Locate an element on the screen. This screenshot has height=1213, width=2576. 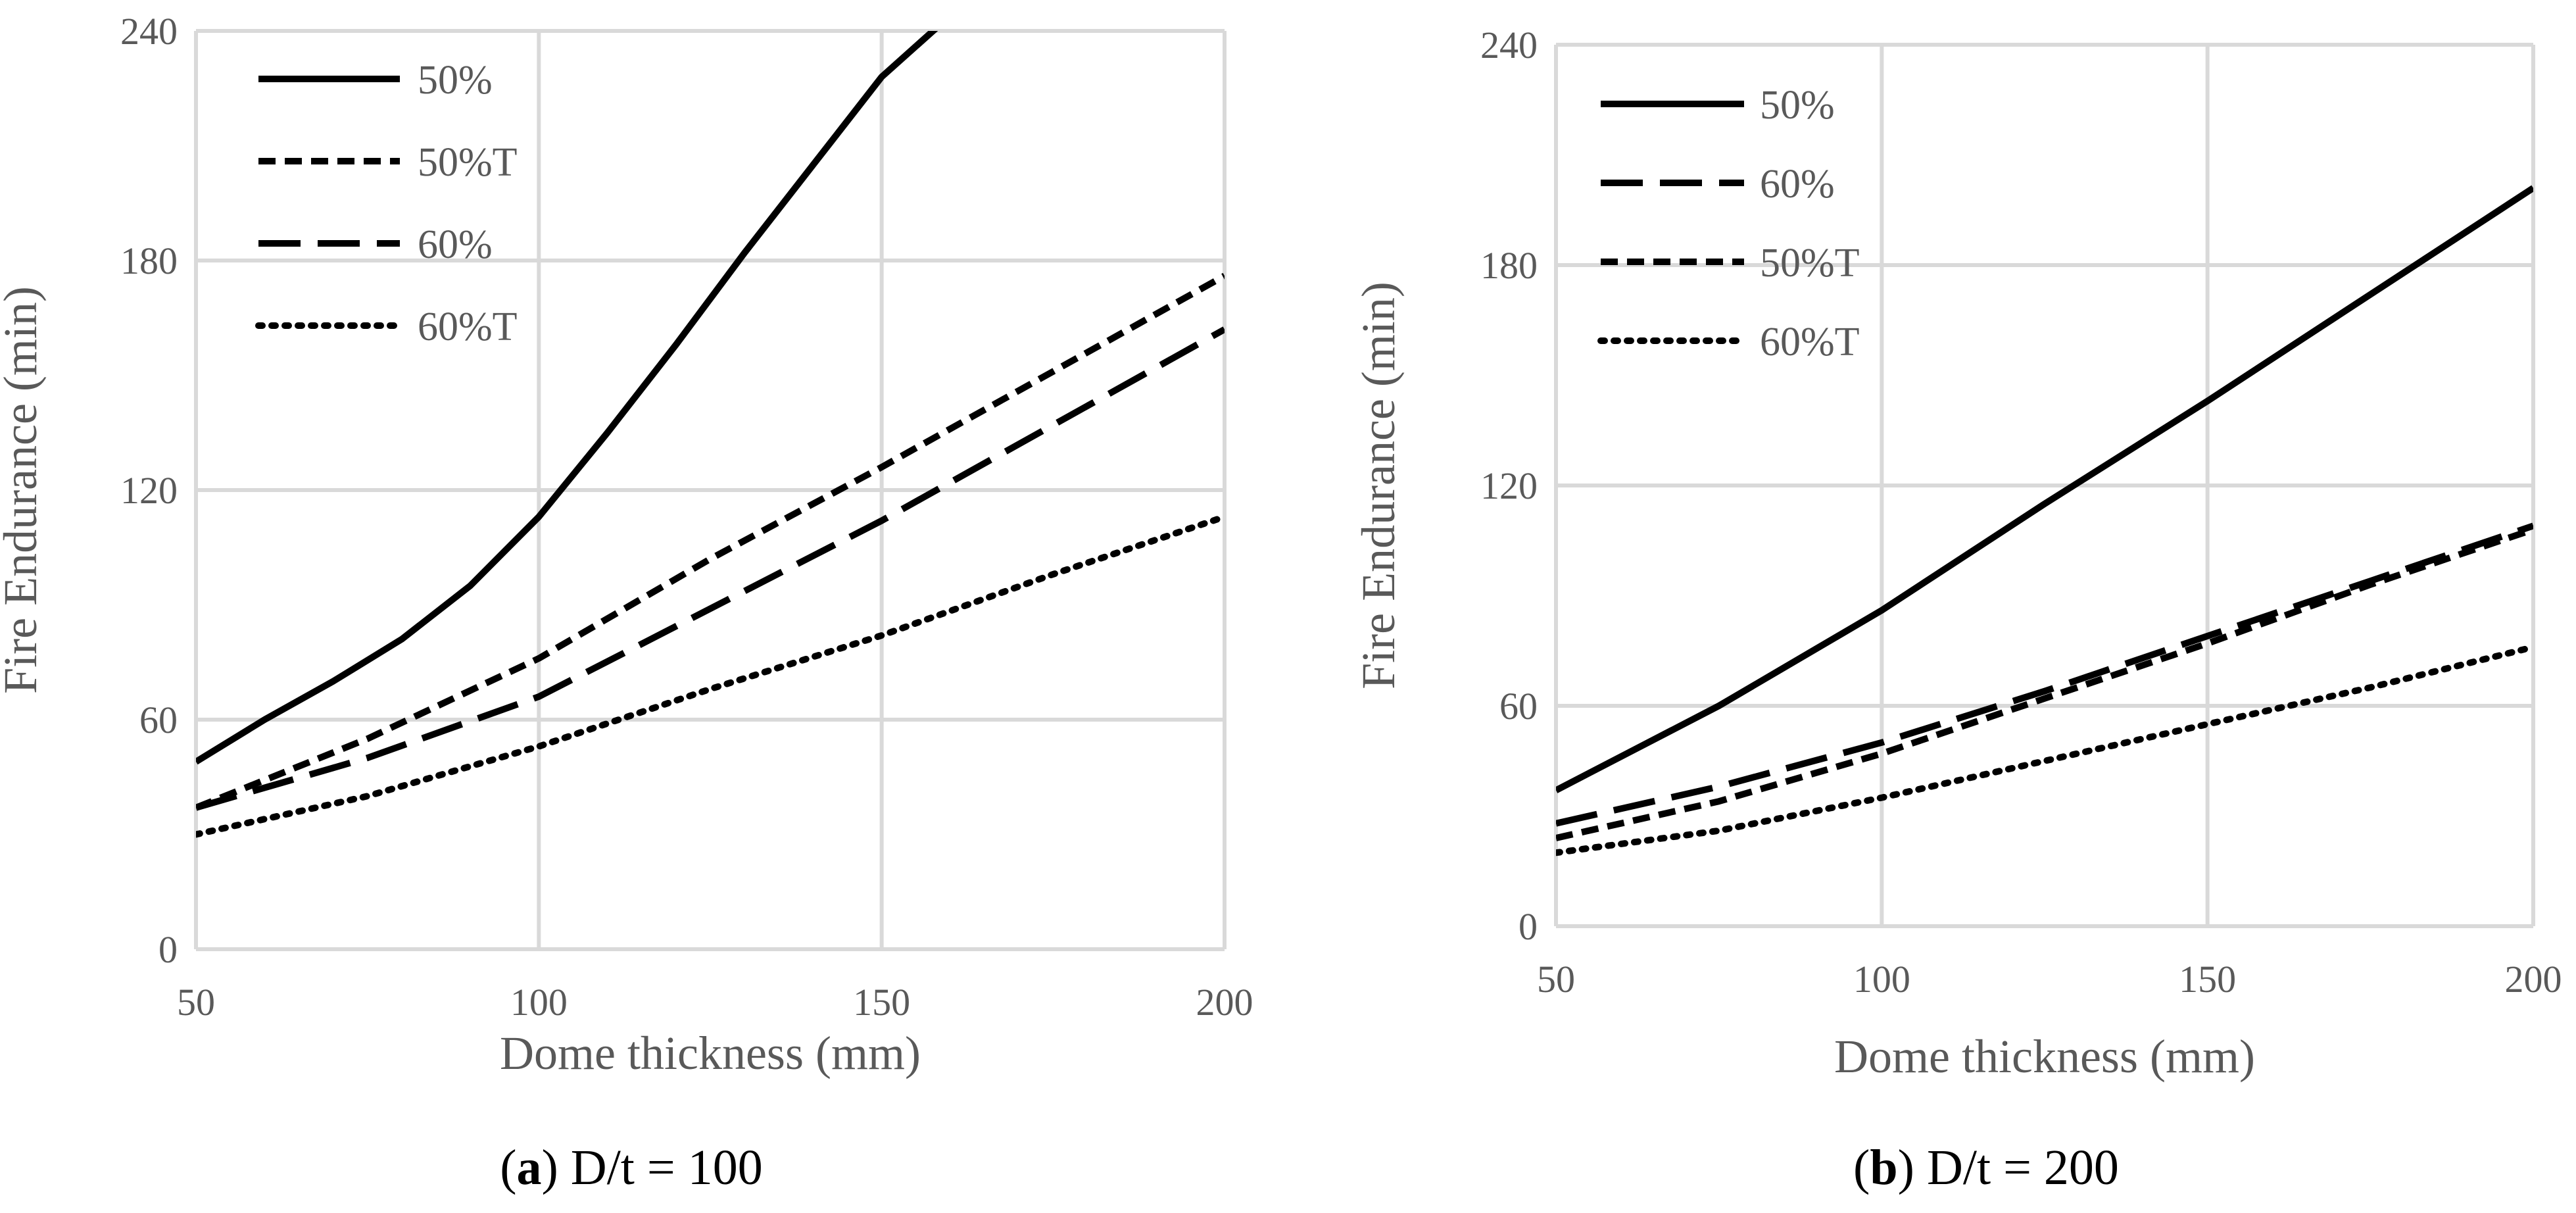
panel-caption: (b) D/t = 200 is located at coordinates (1986, 1167).